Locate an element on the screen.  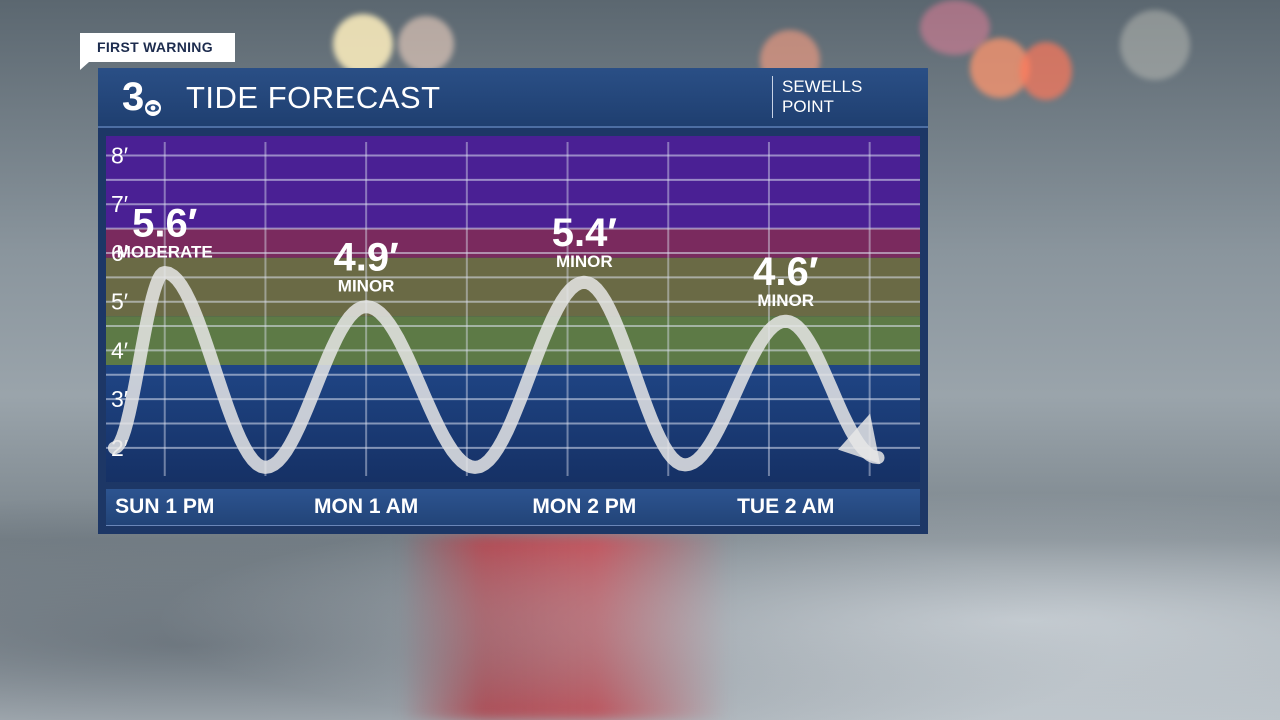
first-warning-tag: FIRST WARNING is located at coordinates (157, 51).